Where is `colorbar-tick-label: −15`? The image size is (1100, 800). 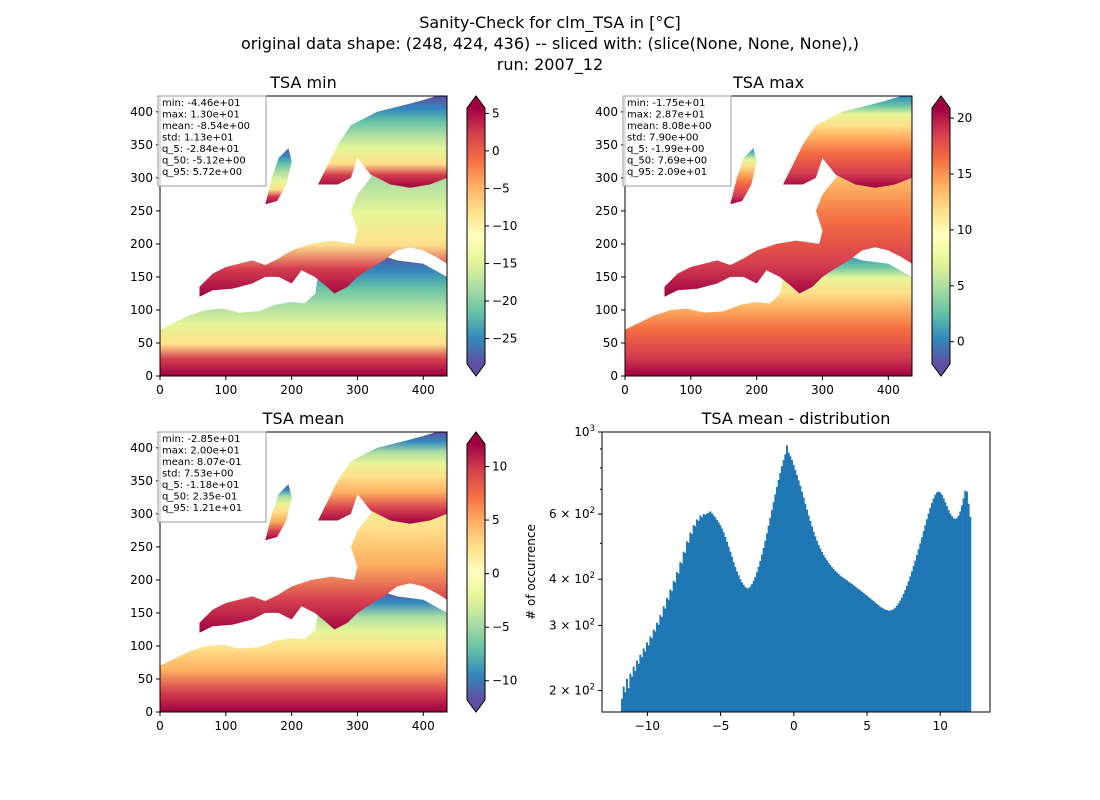 colorbar-tick-label: −15 is located at coordinates (504, 263).